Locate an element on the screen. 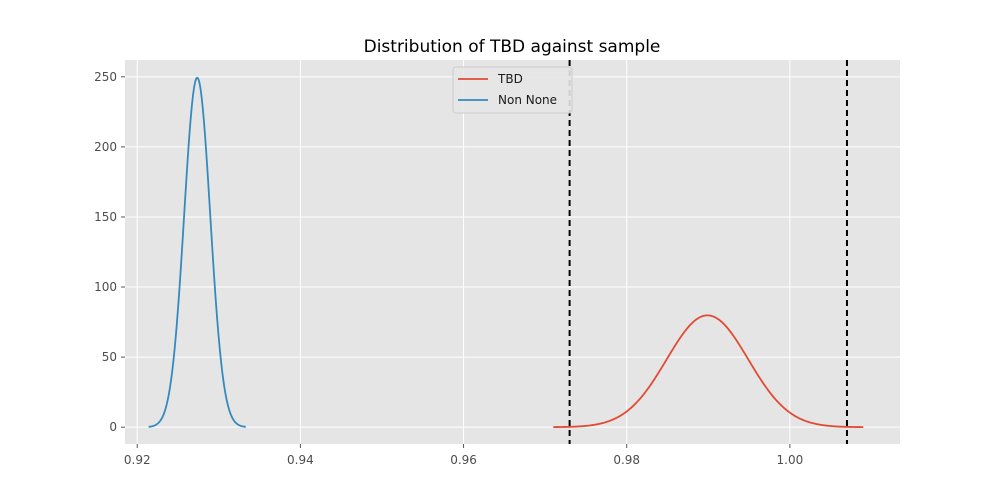 The height and width of the screenshot is (504, 1000). x-tick-label: 0.96 is located at coordinates (463, 460).